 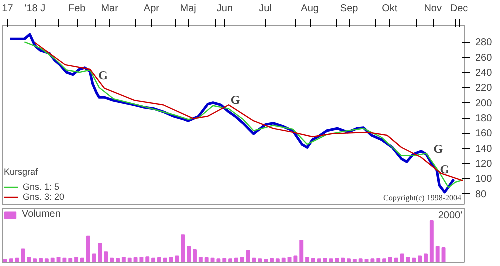 What do you see at coordinates (8, 9) in the screenshot?
I see `x-tick-label: 17` at bounding box center [8, 9].